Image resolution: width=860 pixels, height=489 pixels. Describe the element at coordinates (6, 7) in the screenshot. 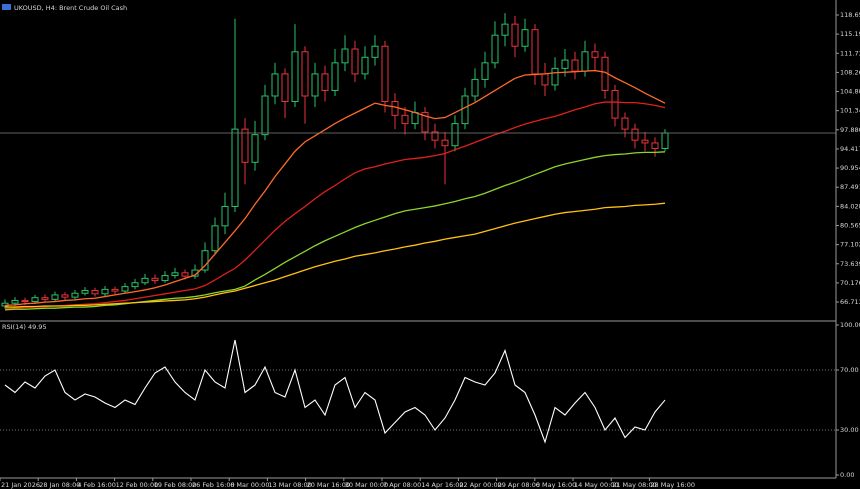

I see `symbol-icon` at that location.